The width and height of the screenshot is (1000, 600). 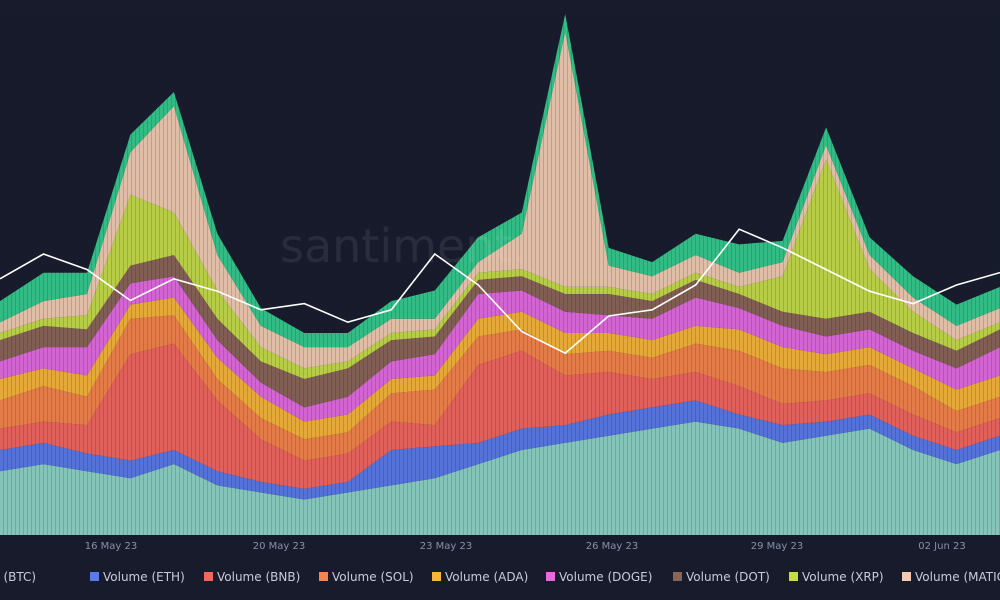 I want to click on legend-item: Volume (ADA), so click(x=480, y=577).